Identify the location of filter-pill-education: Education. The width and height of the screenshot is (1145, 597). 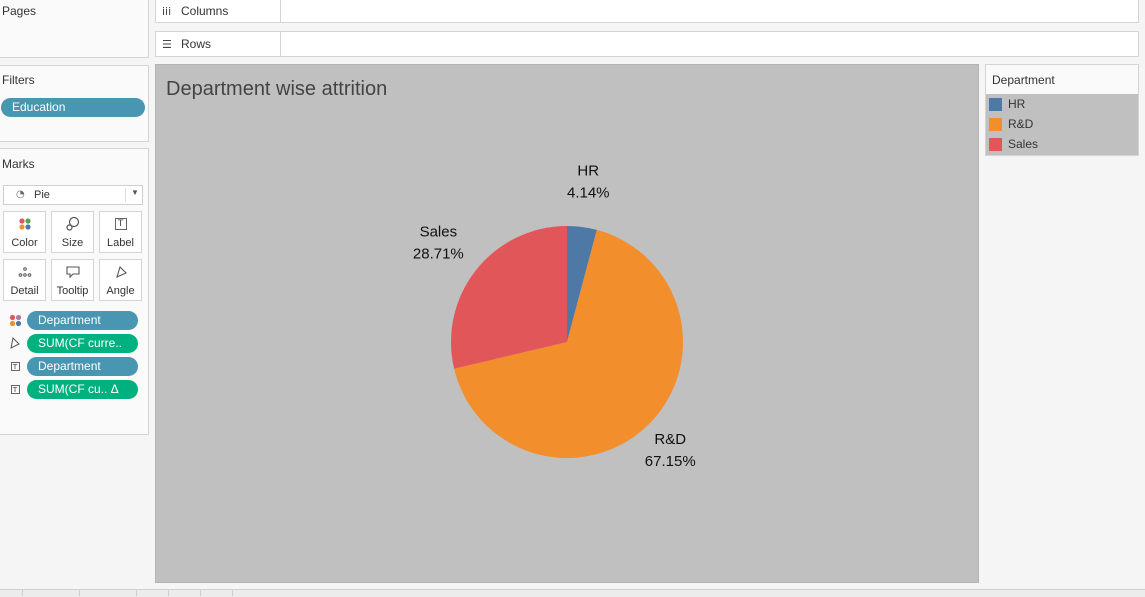
(73, 107).